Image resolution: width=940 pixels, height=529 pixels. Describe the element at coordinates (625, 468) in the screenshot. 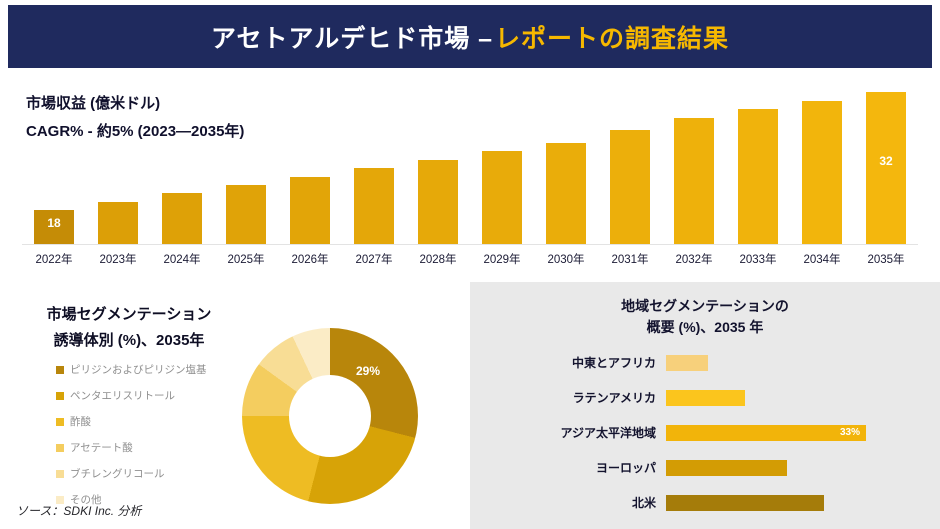

I see `region-label: ヨーロッパ` at that location.